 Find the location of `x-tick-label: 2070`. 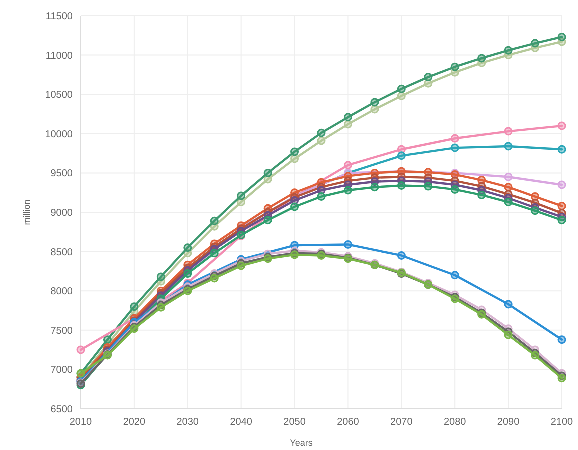

x-tick-label: 2070 is located at coordinates (402, 422).